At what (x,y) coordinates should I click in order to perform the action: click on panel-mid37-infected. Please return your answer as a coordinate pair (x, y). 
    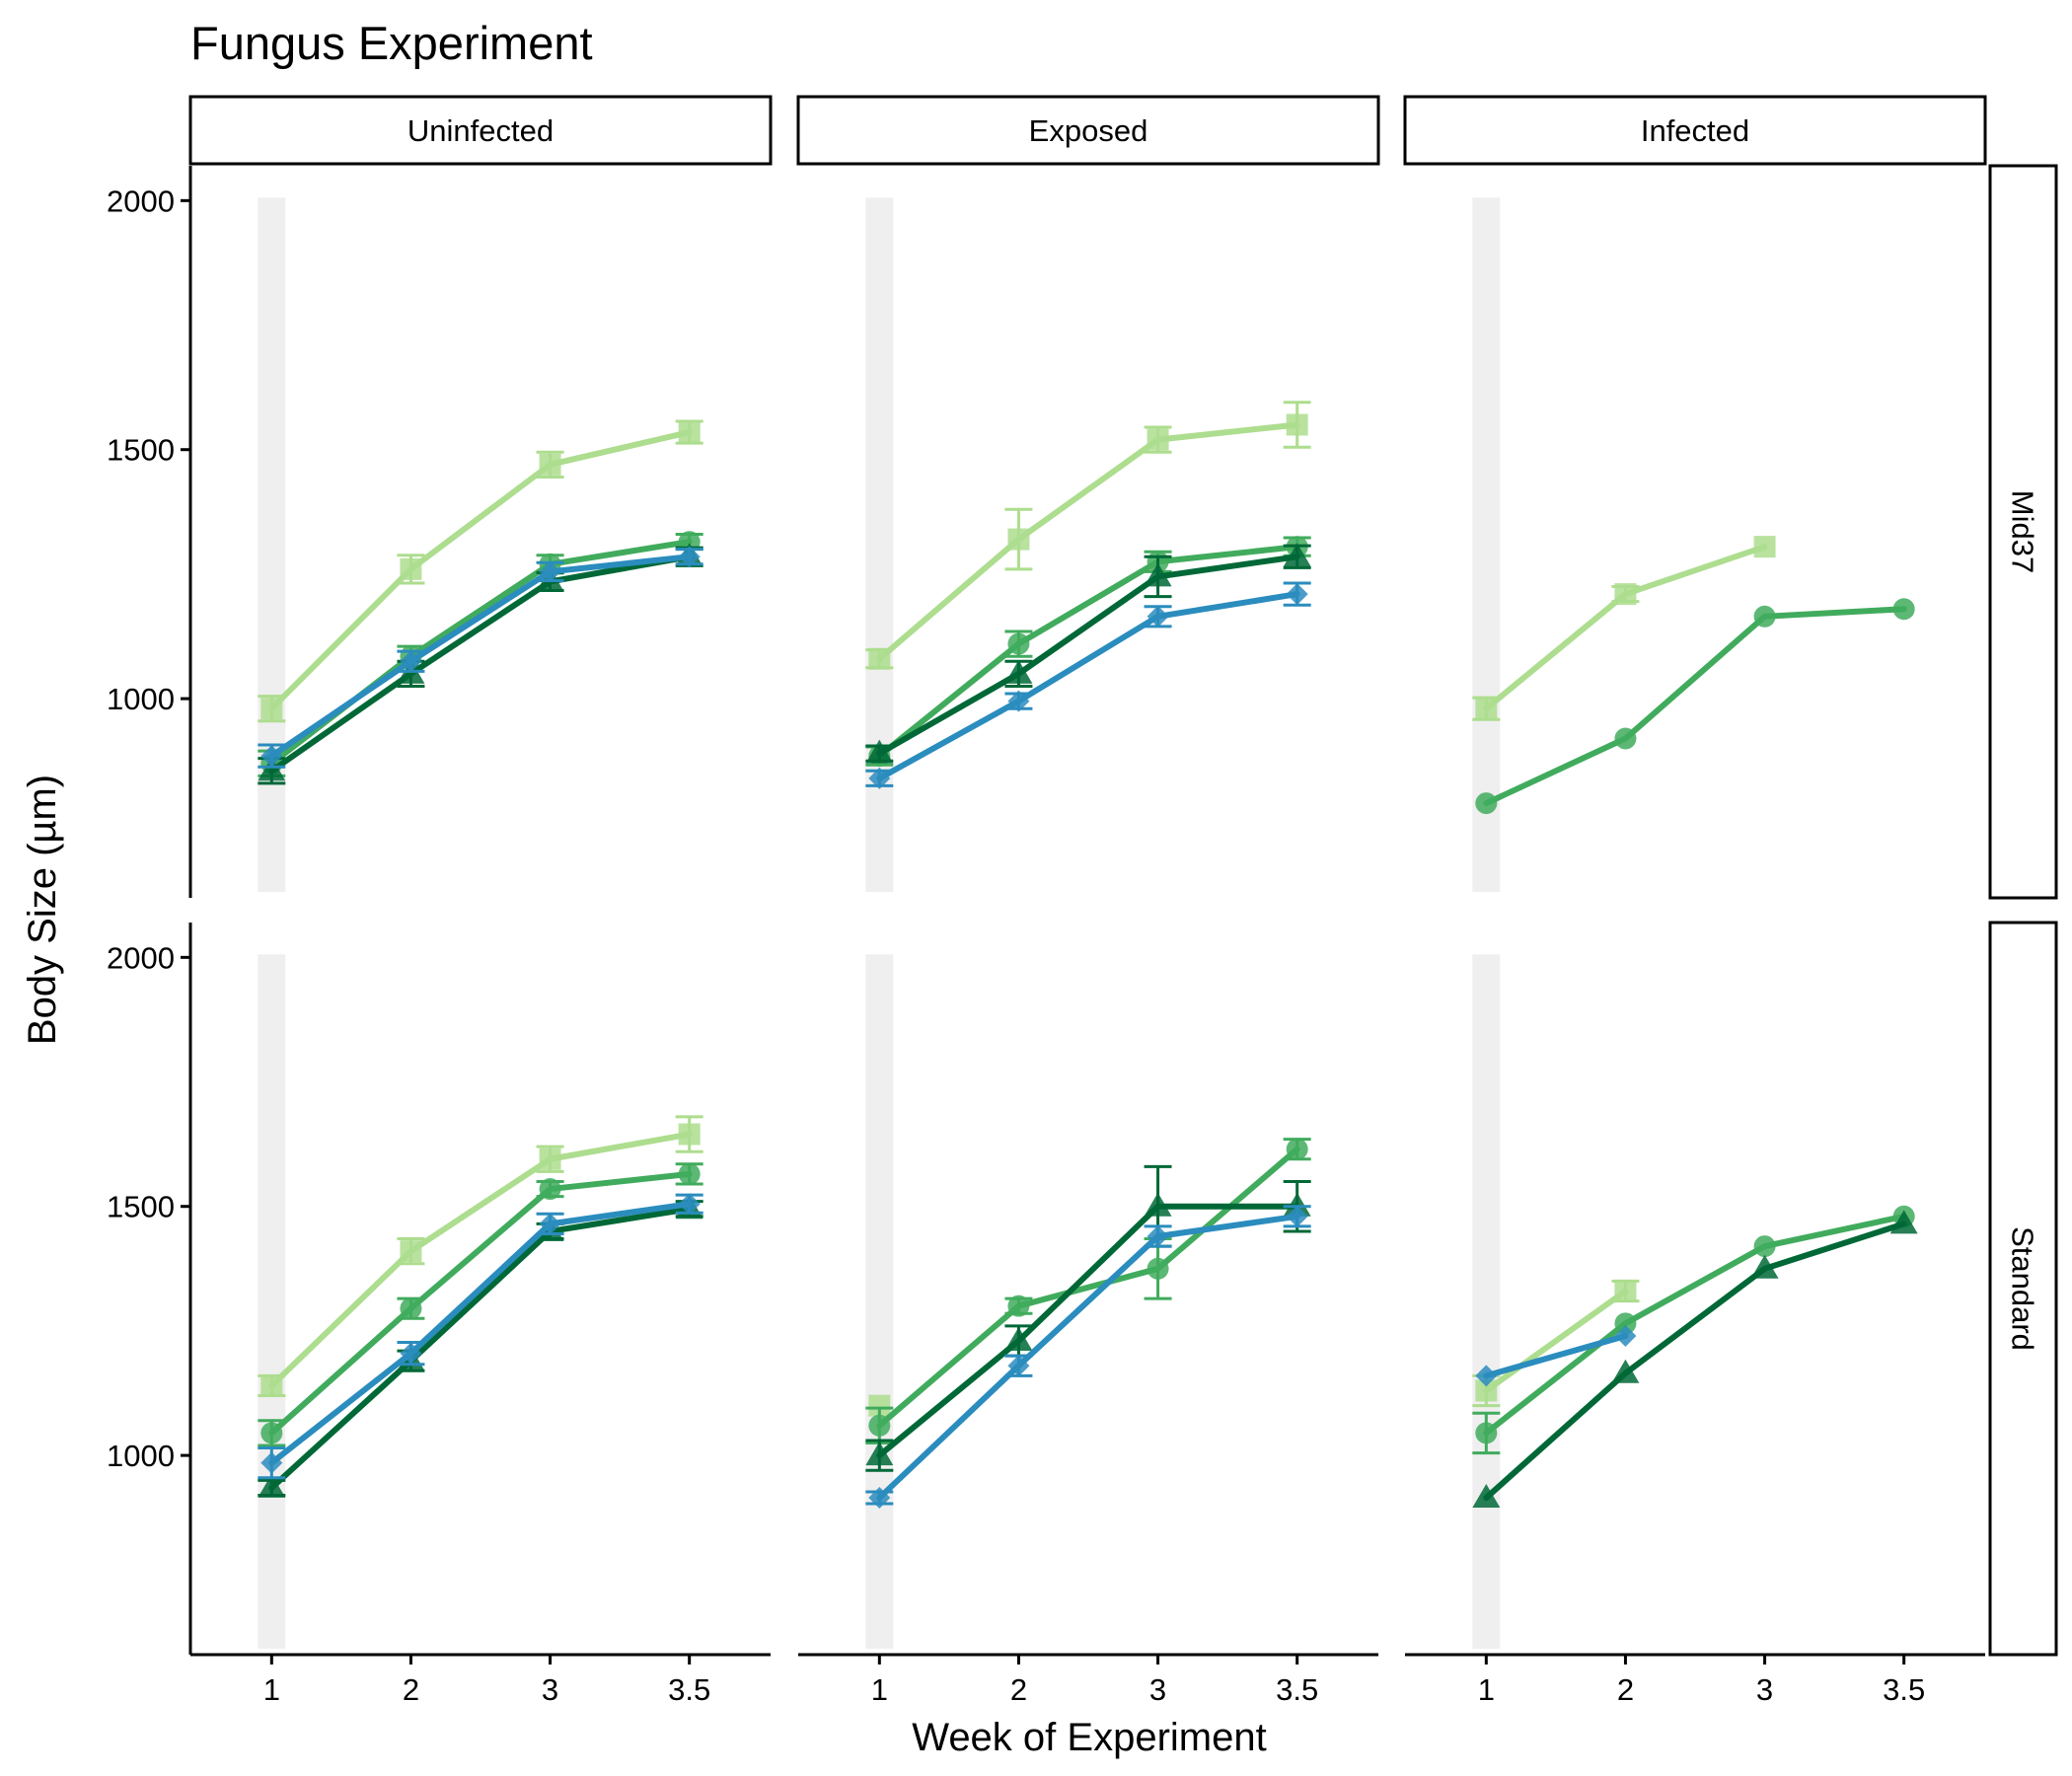
    Looking at the image, I should click on (1694, 676).